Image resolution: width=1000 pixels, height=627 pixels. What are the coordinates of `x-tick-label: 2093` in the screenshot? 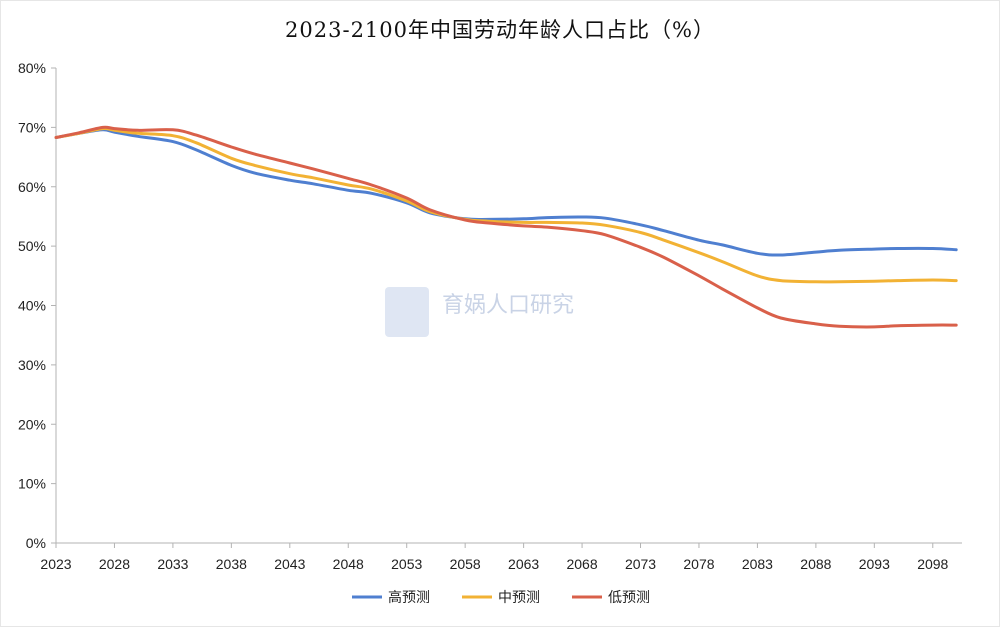 It's located at (874, 564).